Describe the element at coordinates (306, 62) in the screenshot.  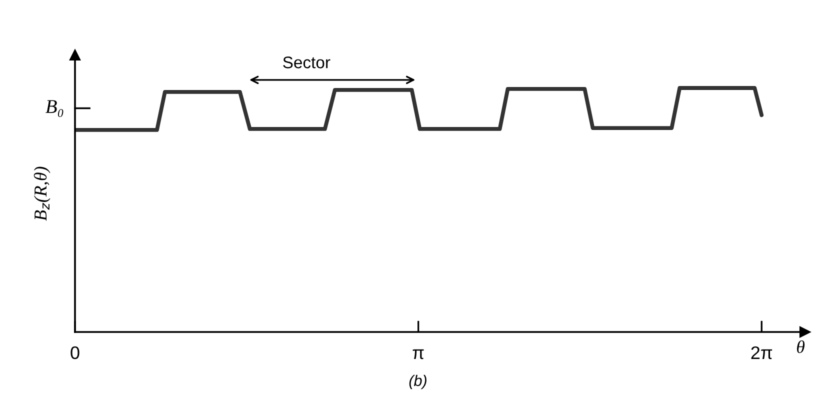
I see `text: Sector` at that location.